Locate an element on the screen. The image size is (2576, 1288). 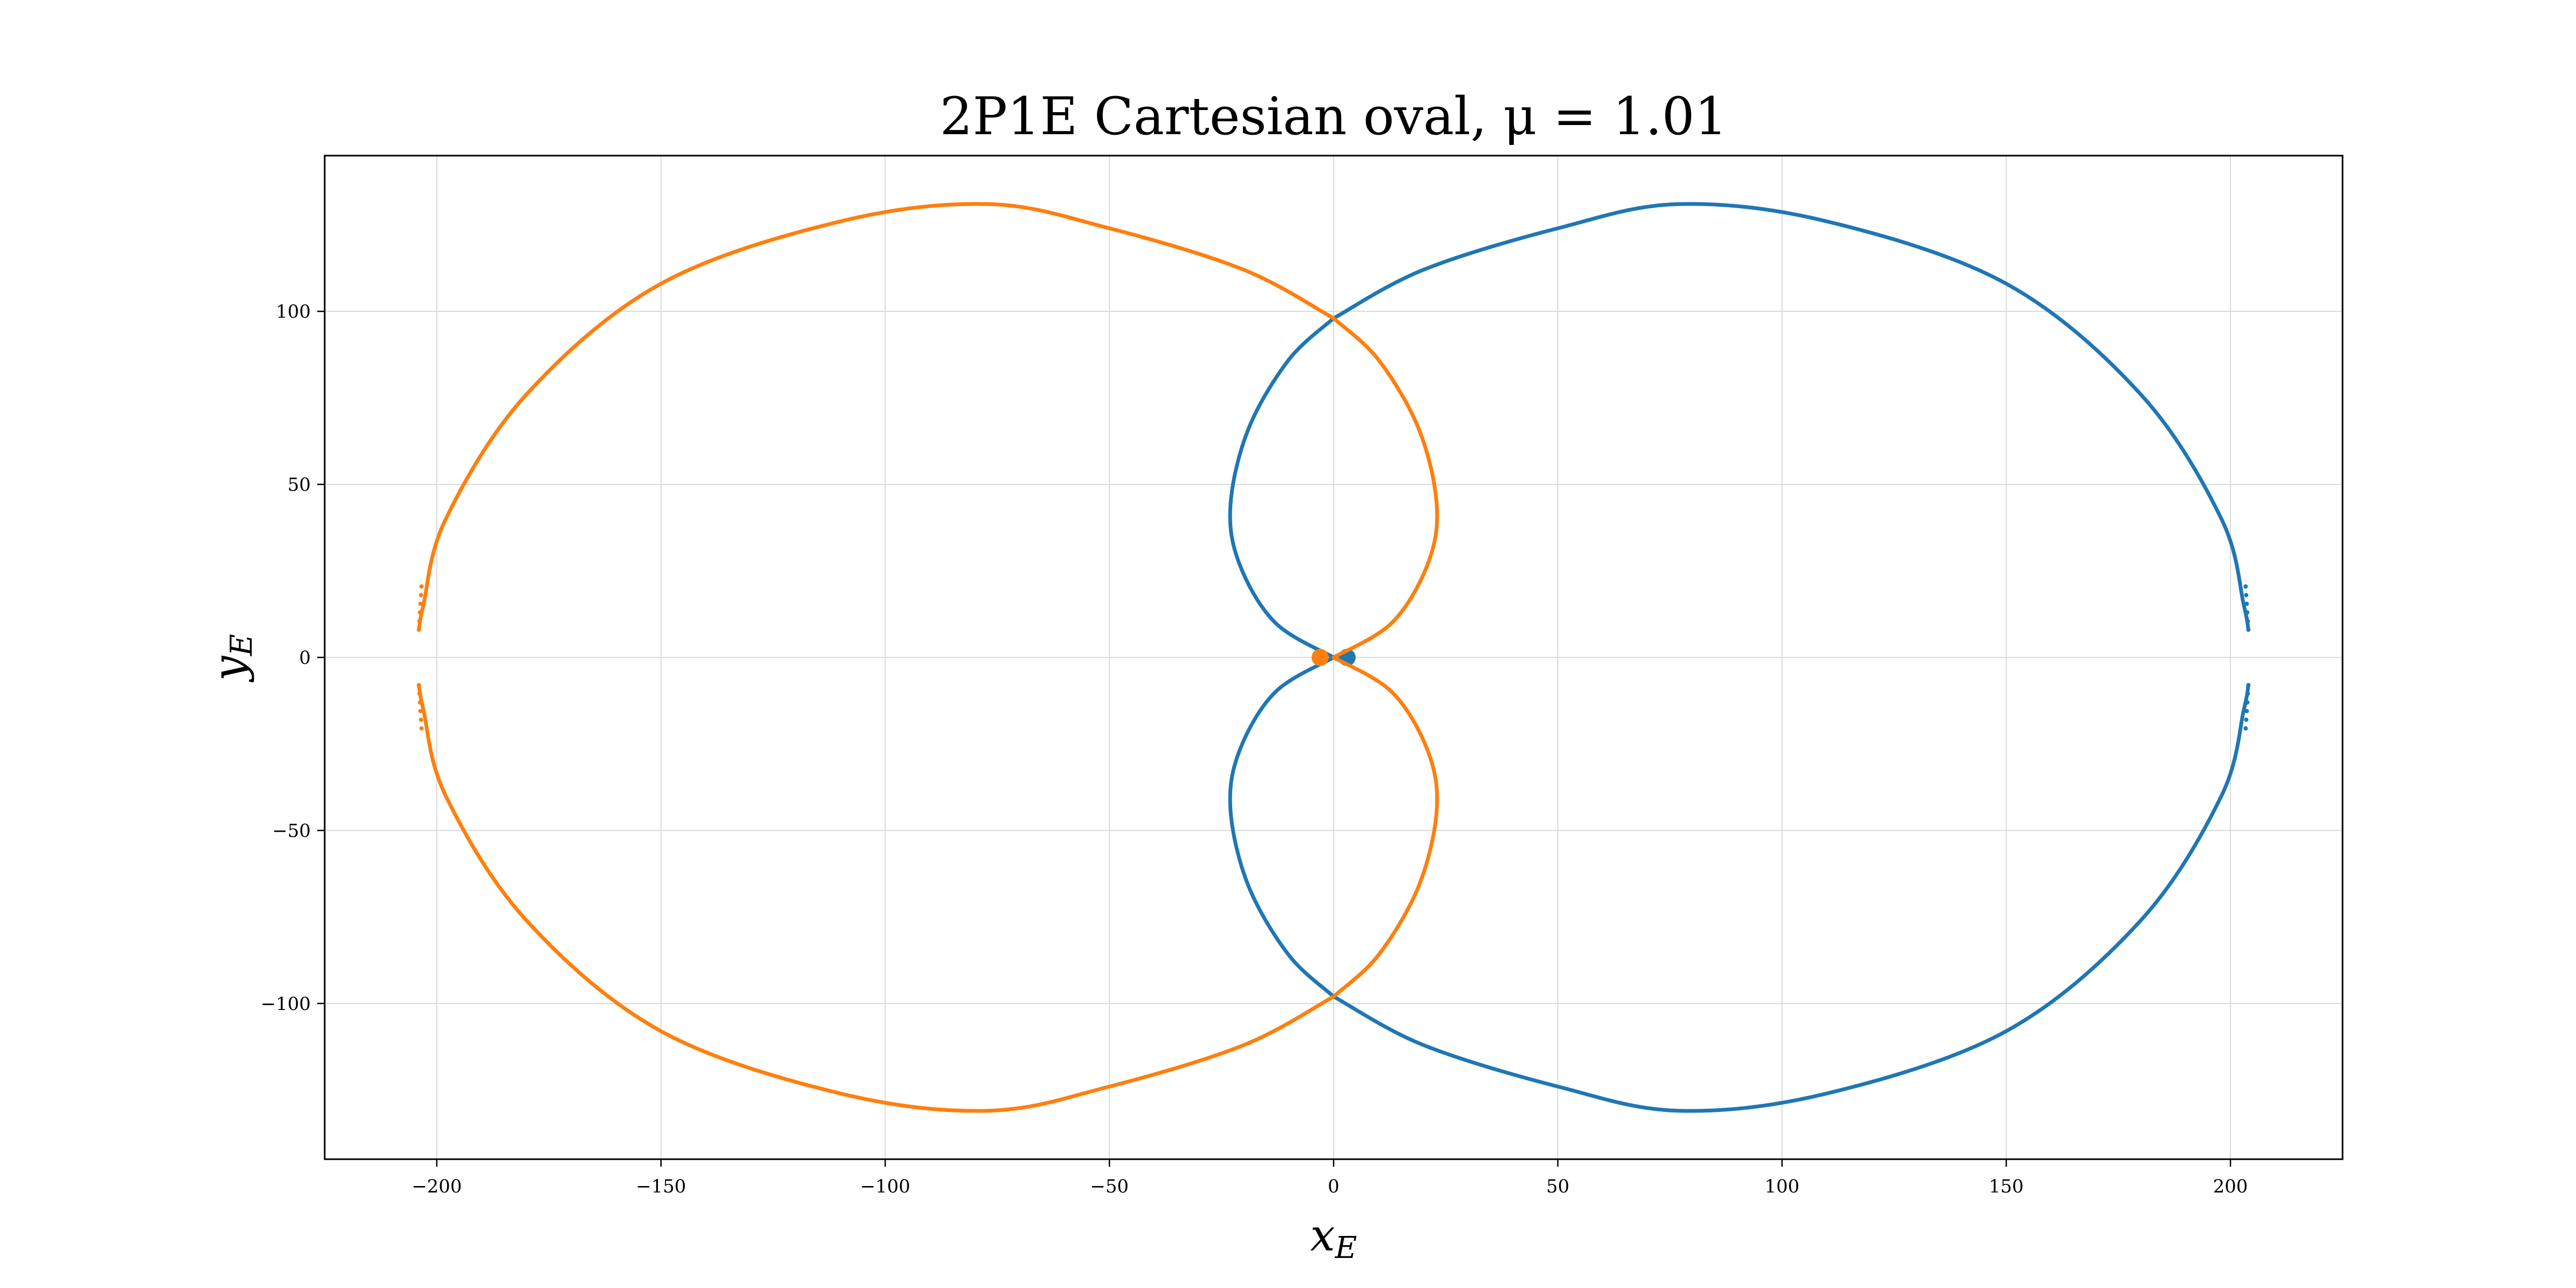
series-0-inner-lower is located at coordinates (1282, 827).